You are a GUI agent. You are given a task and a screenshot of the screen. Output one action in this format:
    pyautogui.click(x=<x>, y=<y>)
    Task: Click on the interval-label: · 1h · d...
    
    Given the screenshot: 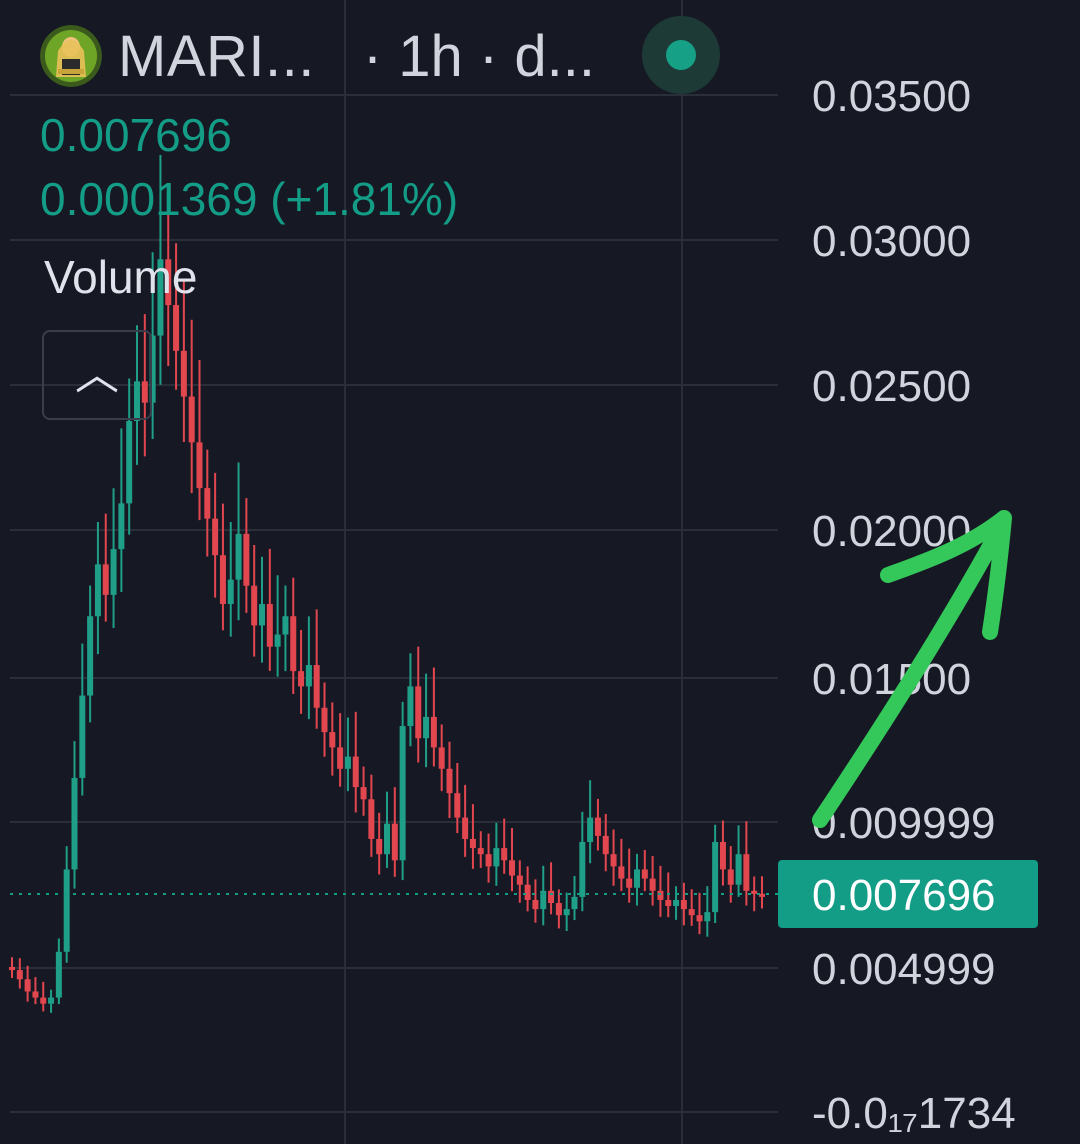 What is the action you would take?
    pyautogui.click(x=478, y=56)
    